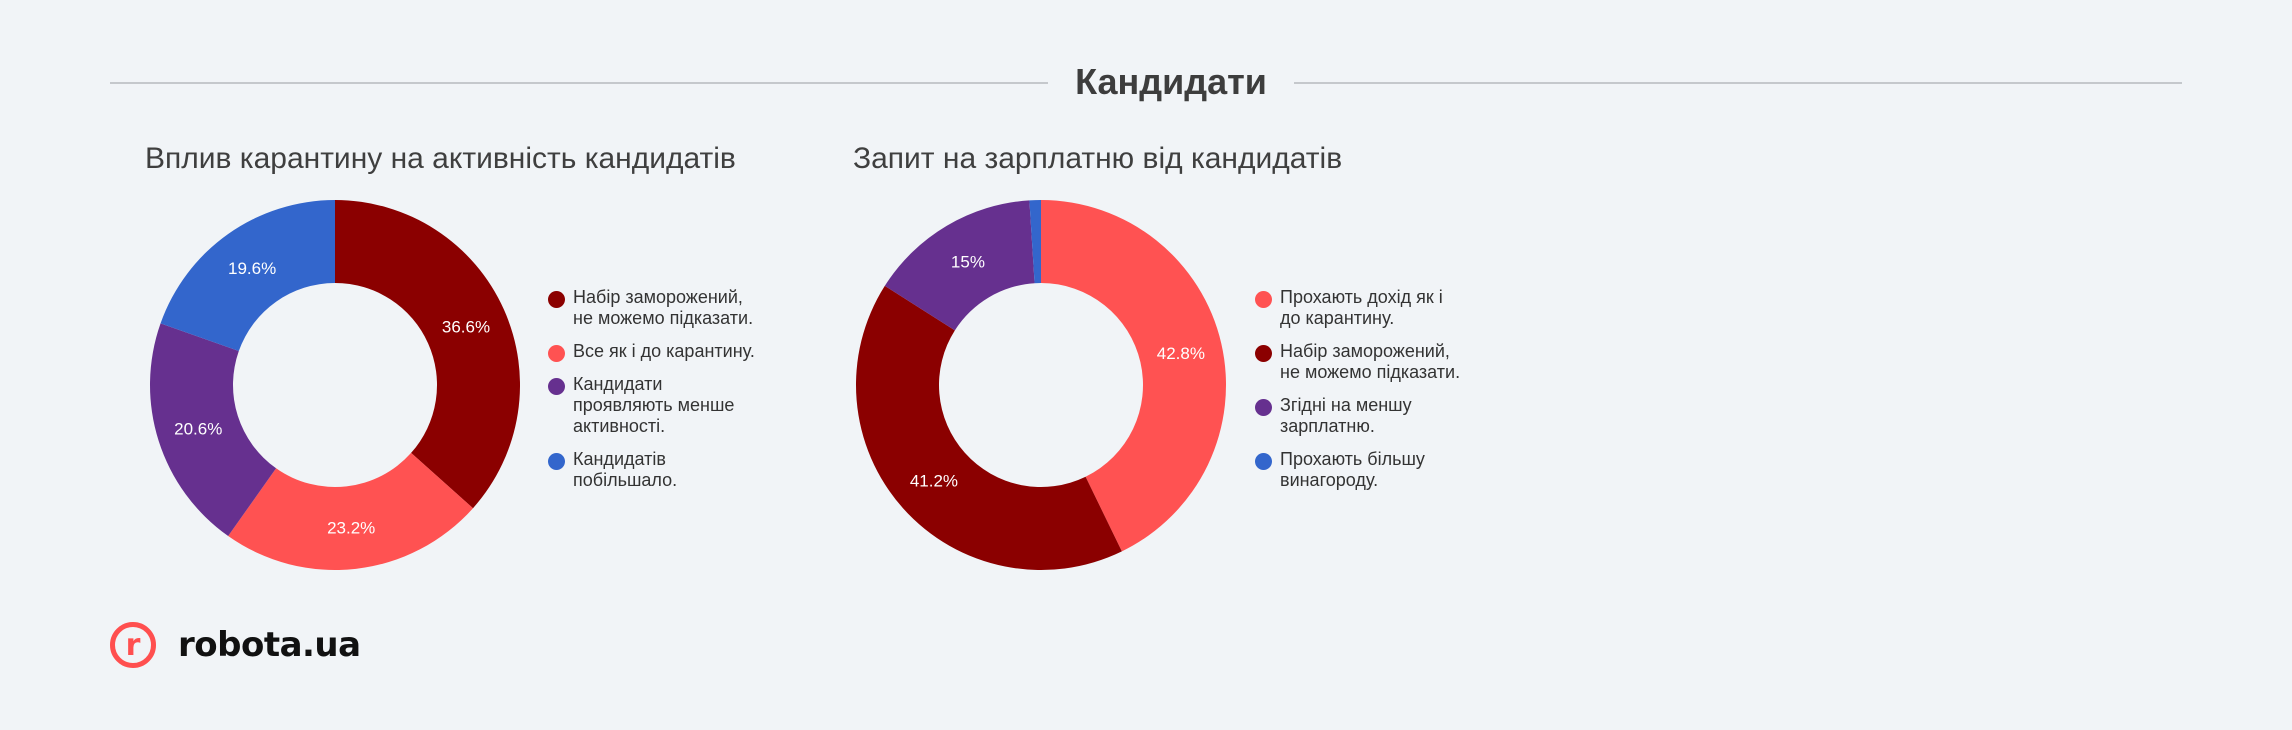 The width and height of the screenshot is (2292, 730). What do you see at coordinates (1361, 307) in the screenshot?
I see `legend-label: Прохають дохід як і до карантину.` at bounding box center [1361, 307].